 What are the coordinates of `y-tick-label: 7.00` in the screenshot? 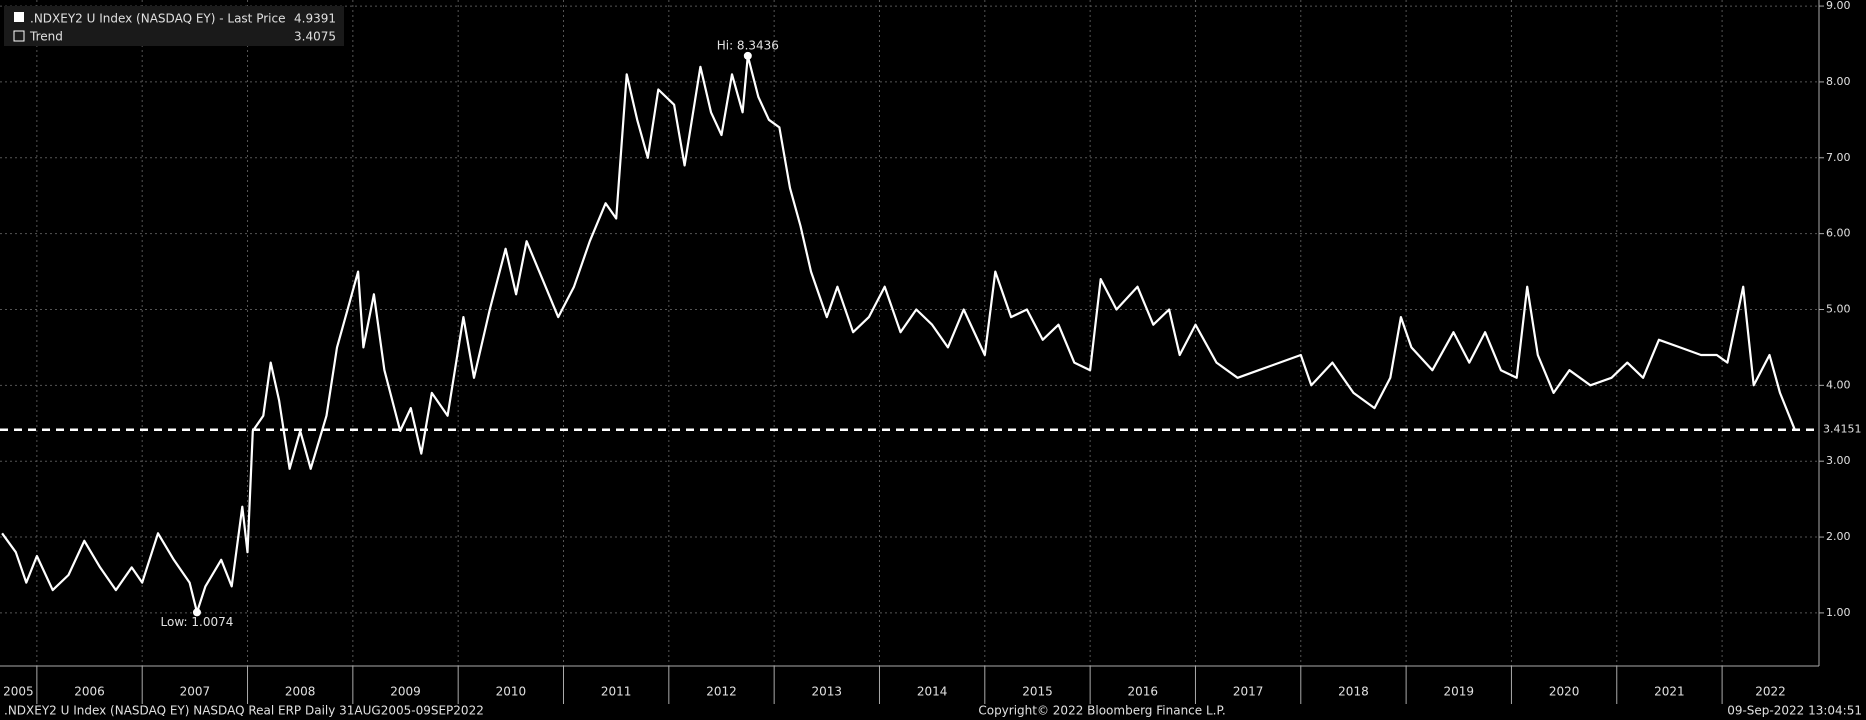 It's located at (1838, 157).